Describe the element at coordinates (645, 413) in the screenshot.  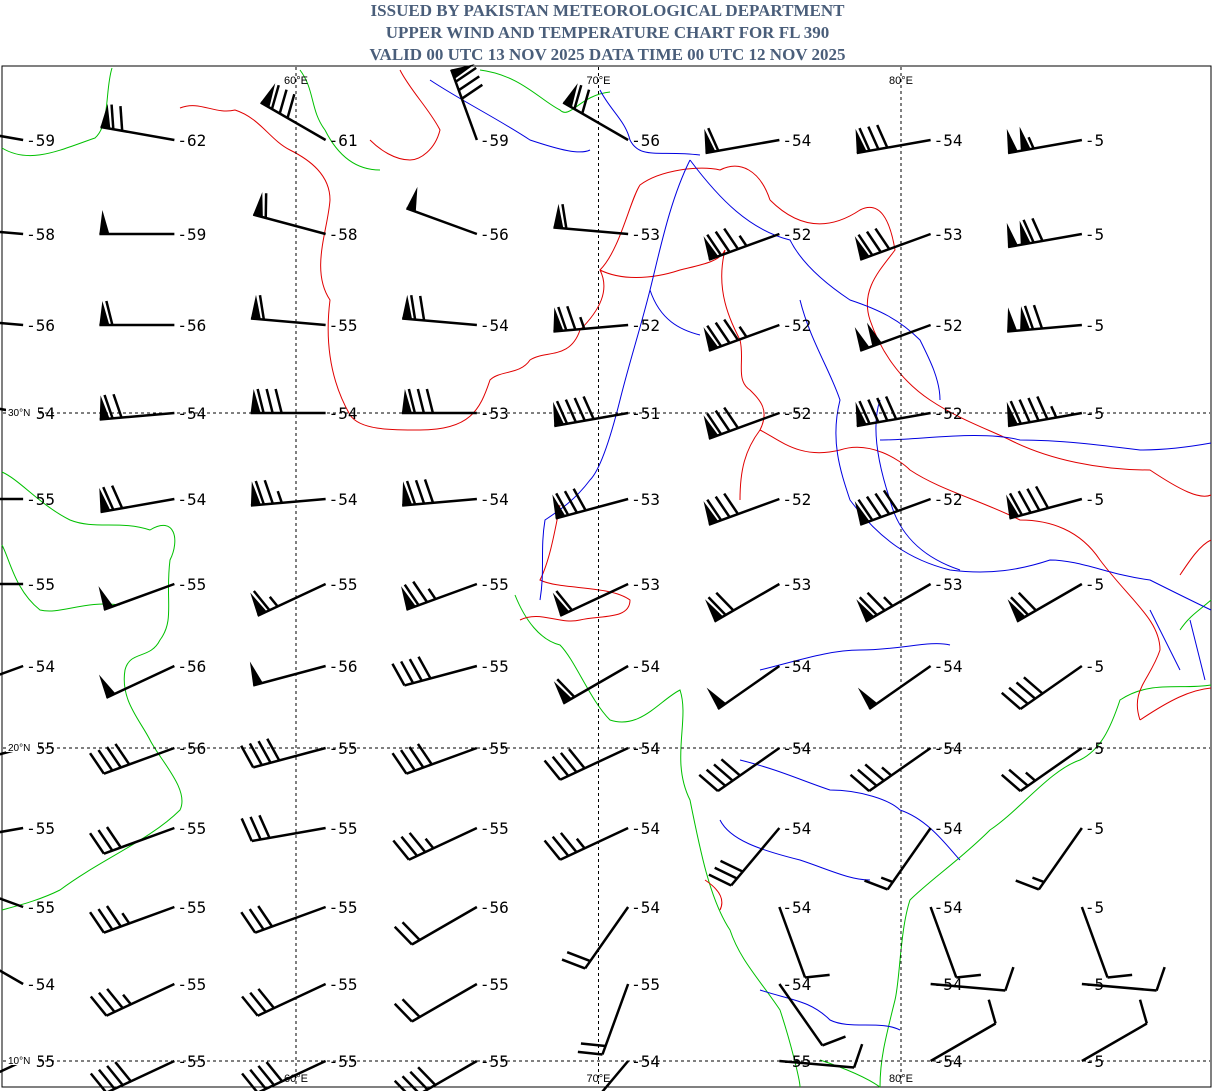
I see `temperature-value: -51` at that location.